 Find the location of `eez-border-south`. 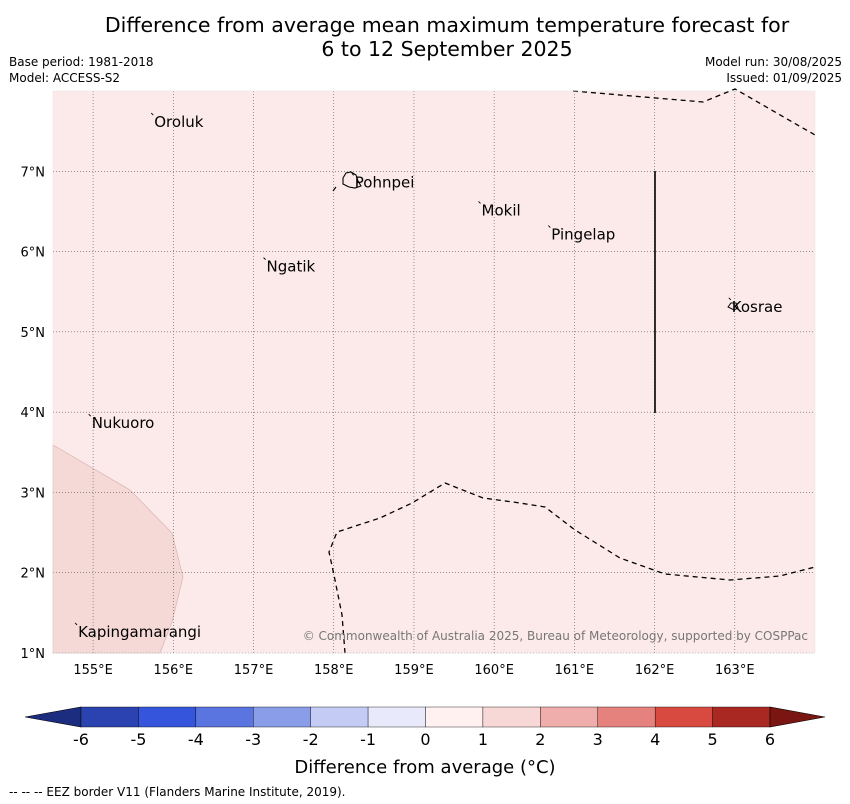

eez-border-south is located at coordinates (572, 568).